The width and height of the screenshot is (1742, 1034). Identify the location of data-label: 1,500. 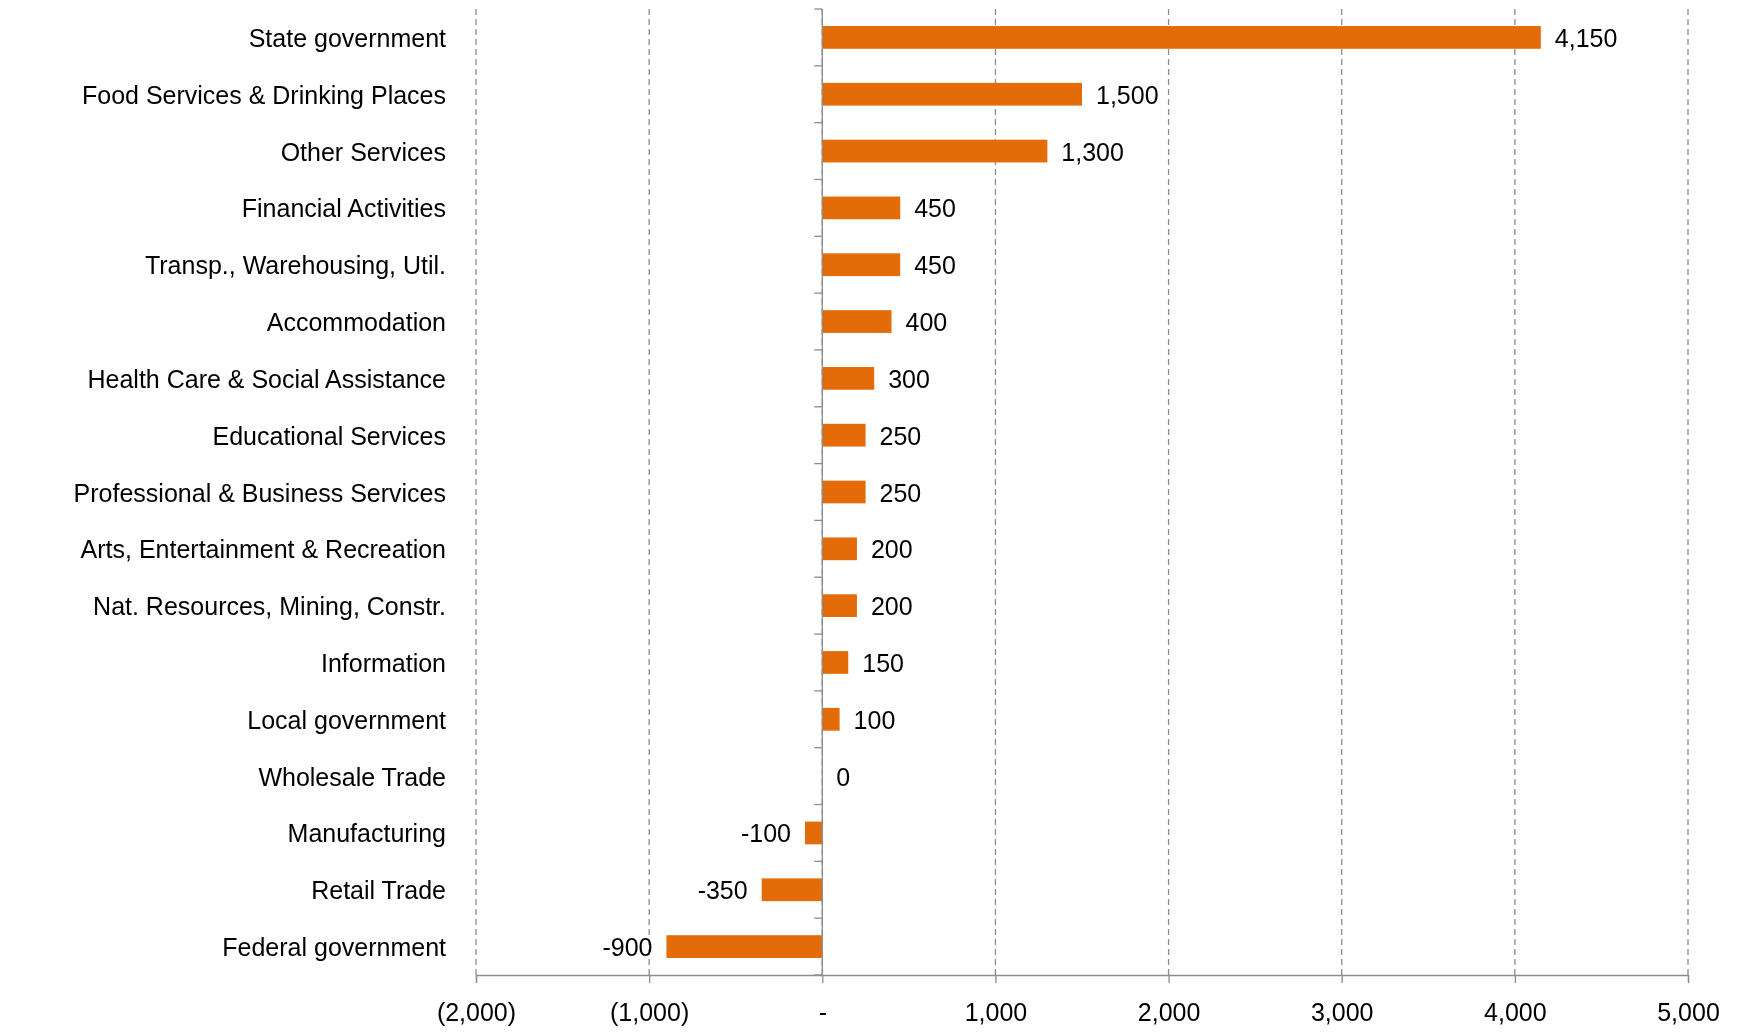
(1127, 94).